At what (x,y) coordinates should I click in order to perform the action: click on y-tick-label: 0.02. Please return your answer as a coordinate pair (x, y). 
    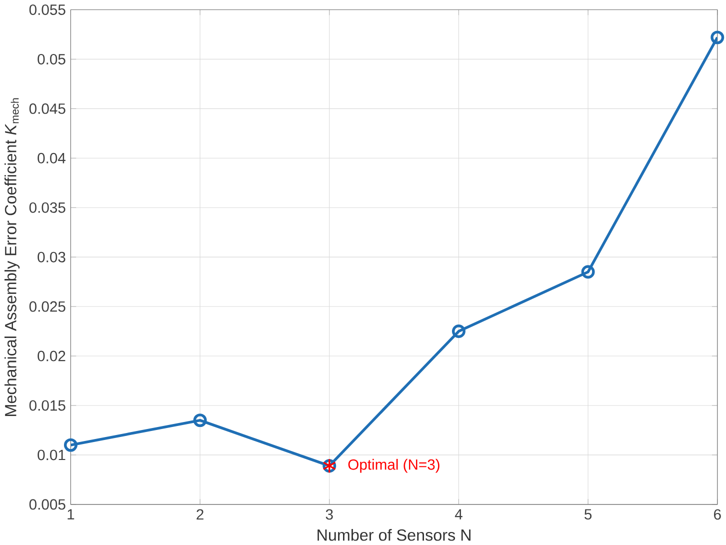
    Looking at the image, I should click on (52, 356).